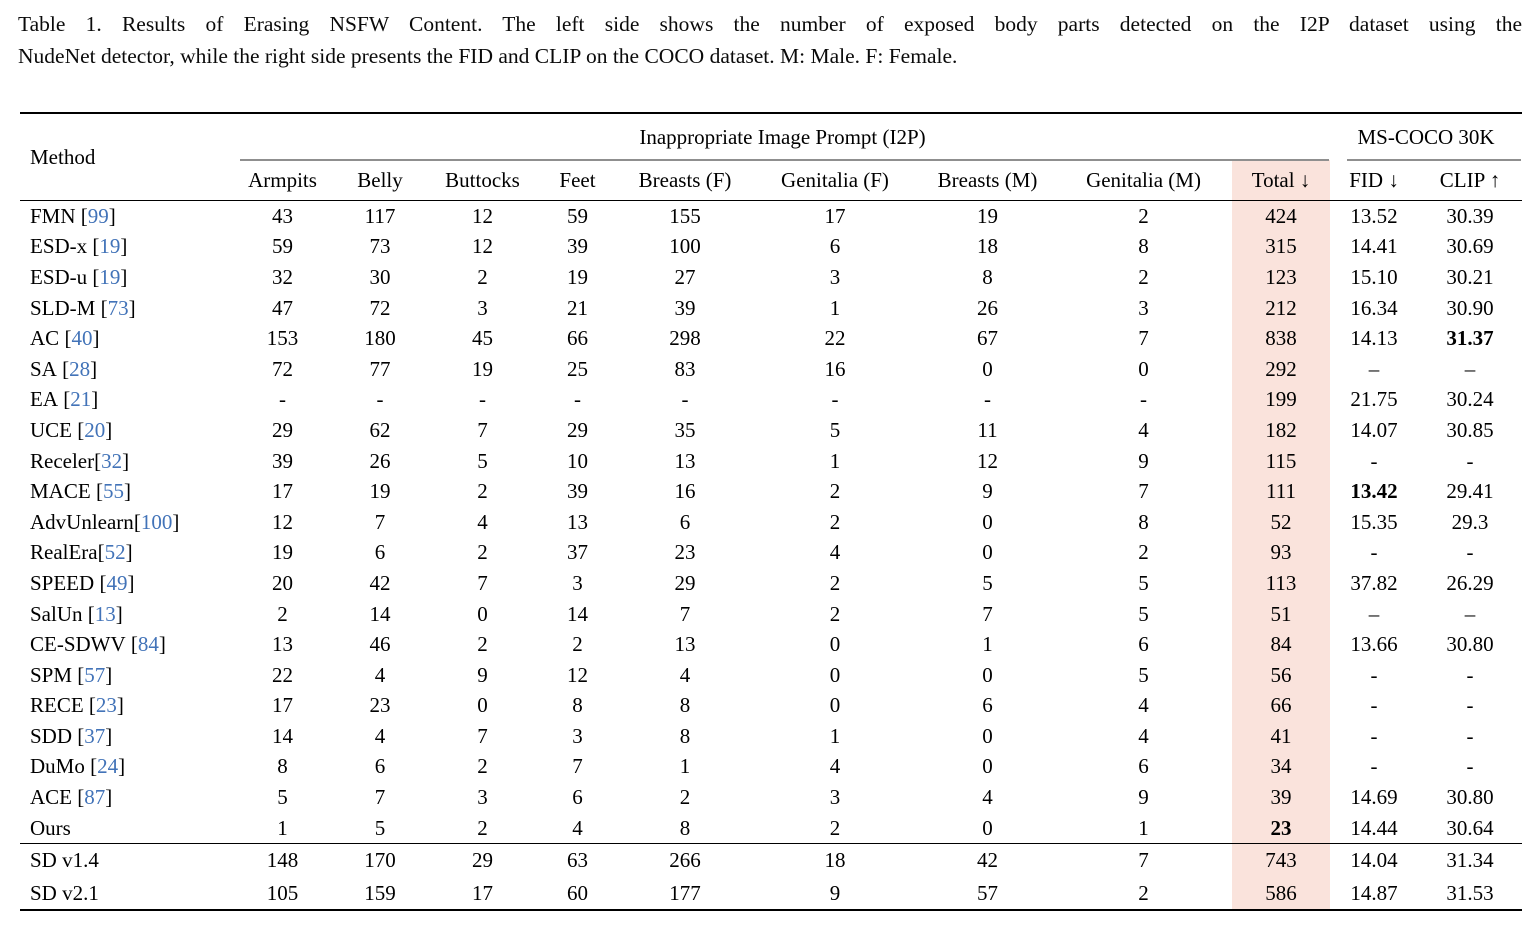 The width and height of the screenshot is (1540, 930). Describe the element at coordinates (1281, 180) in the screenshot. I see `col-header-total: Total ↓` at that location.